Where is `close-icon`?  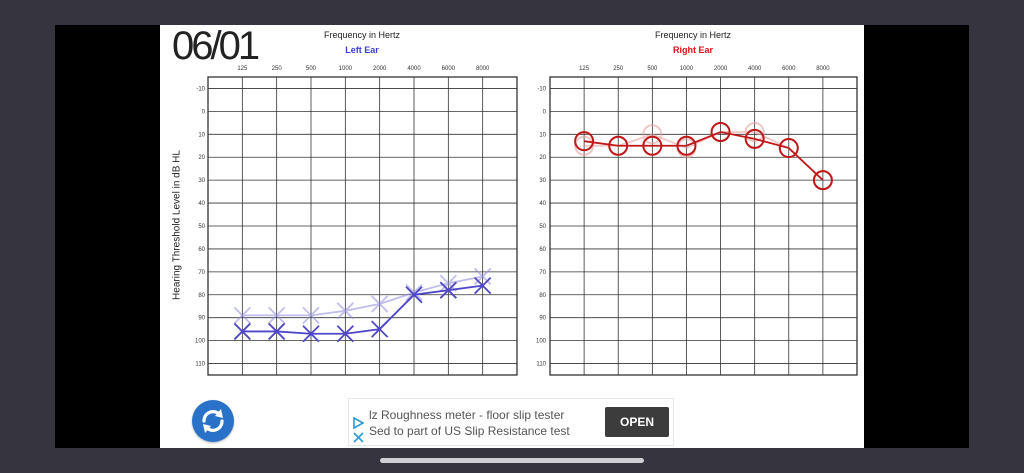
close-icon is located at coordinates (358, 437).